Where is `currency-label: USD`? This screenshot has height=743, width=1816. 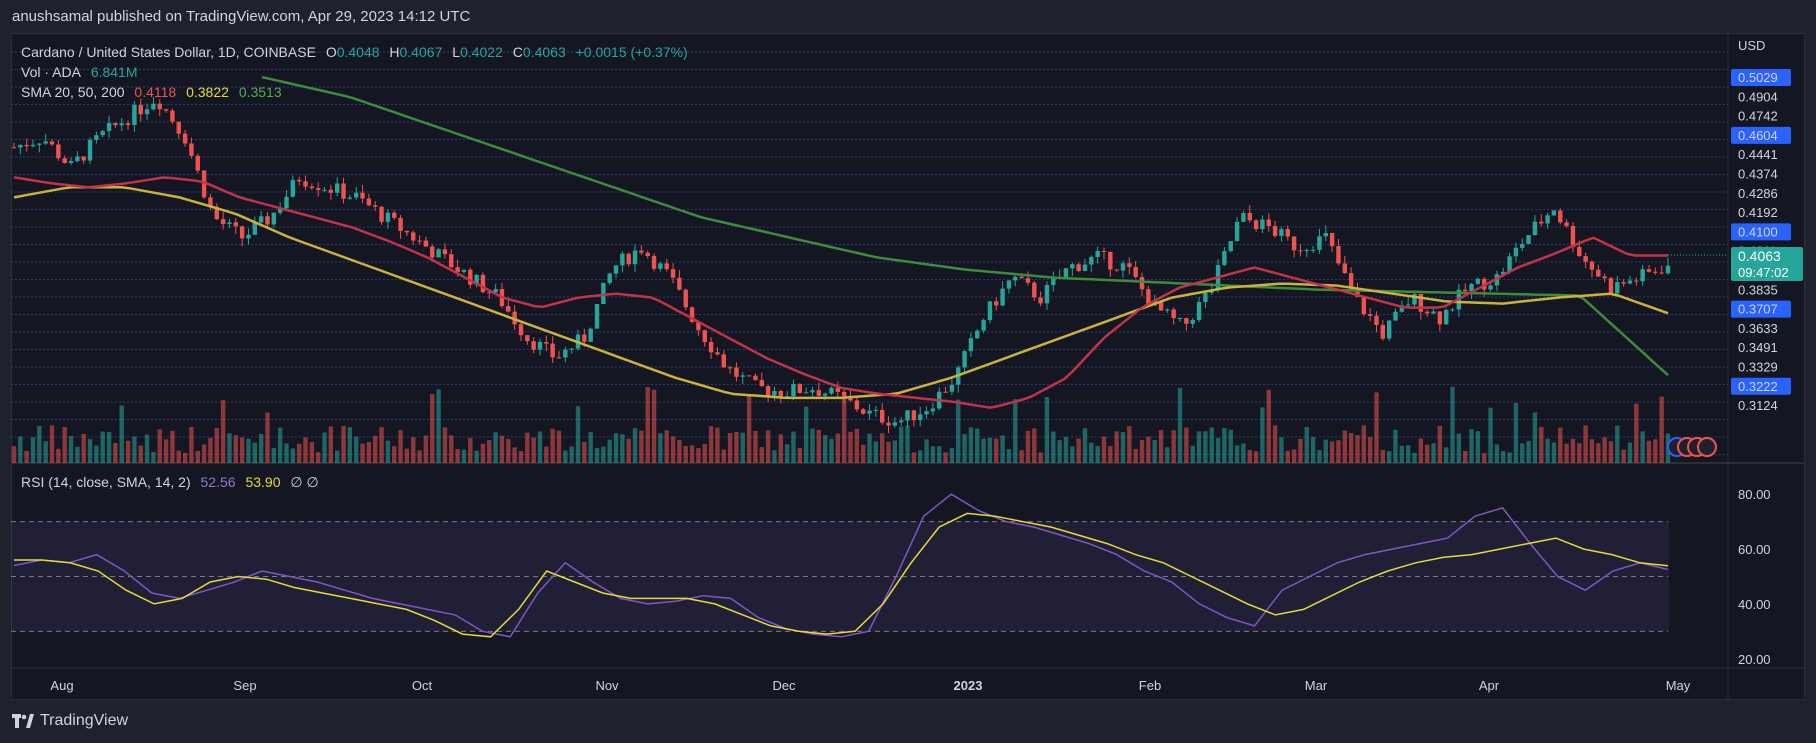
currency-label: USD is located at coordinates (1751, 45).